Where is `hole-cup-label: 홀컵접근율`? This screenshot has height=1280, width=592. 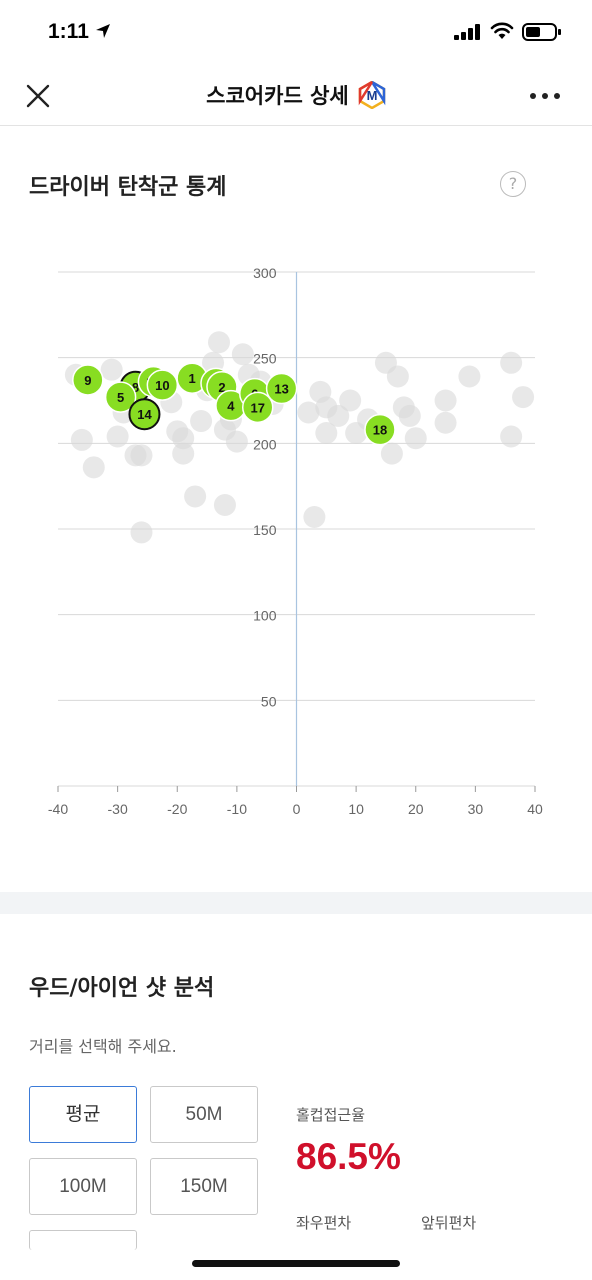 hole-cup-label: 홀컵접근율 is located at coordinates (331, 1115).